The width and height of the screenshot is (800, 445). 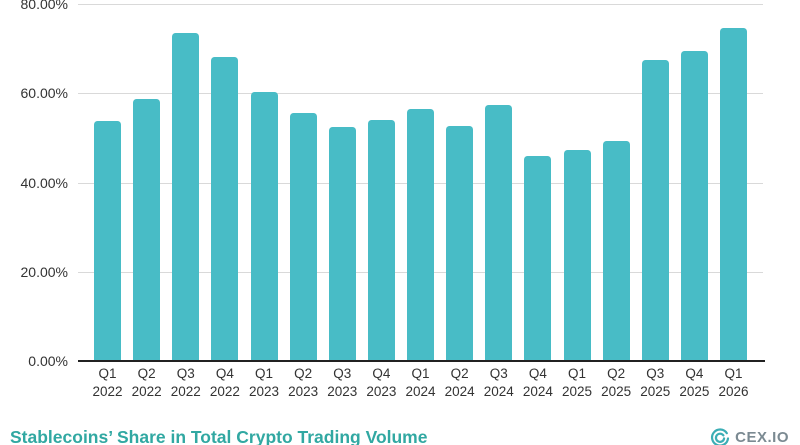 I want to click on y-tick-label-0: 0.00%, so click(x=48, y=361).